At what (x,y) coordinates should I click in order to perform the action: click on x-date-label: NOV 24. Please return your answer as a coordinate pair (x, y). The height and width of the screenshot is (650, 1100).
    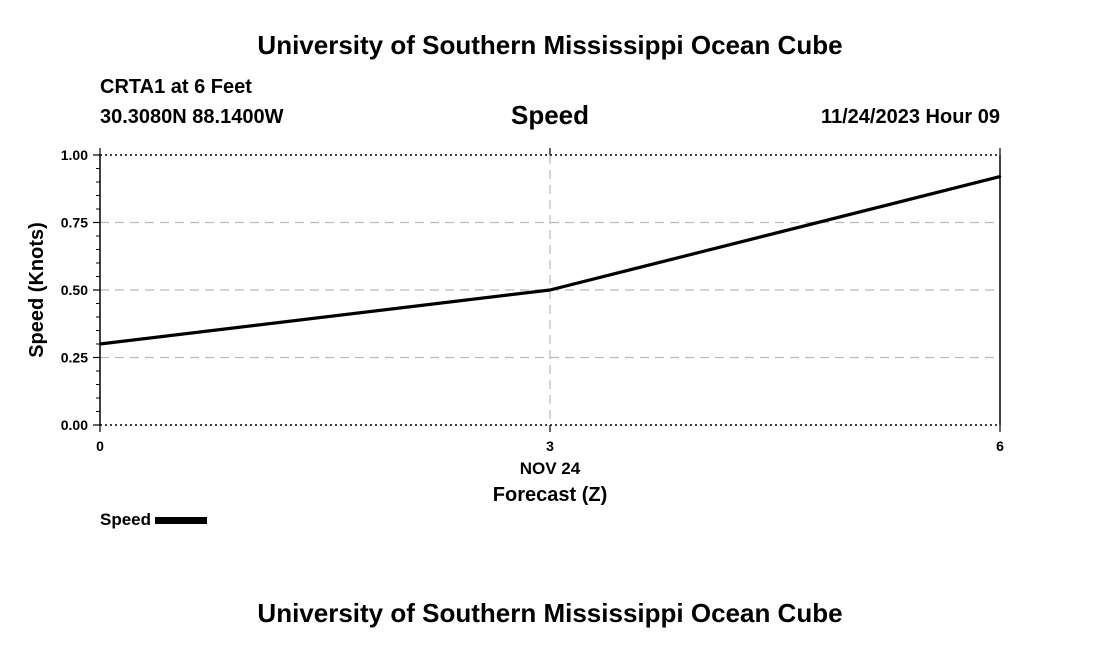
    Looking at the image, I should click on (550, 468).